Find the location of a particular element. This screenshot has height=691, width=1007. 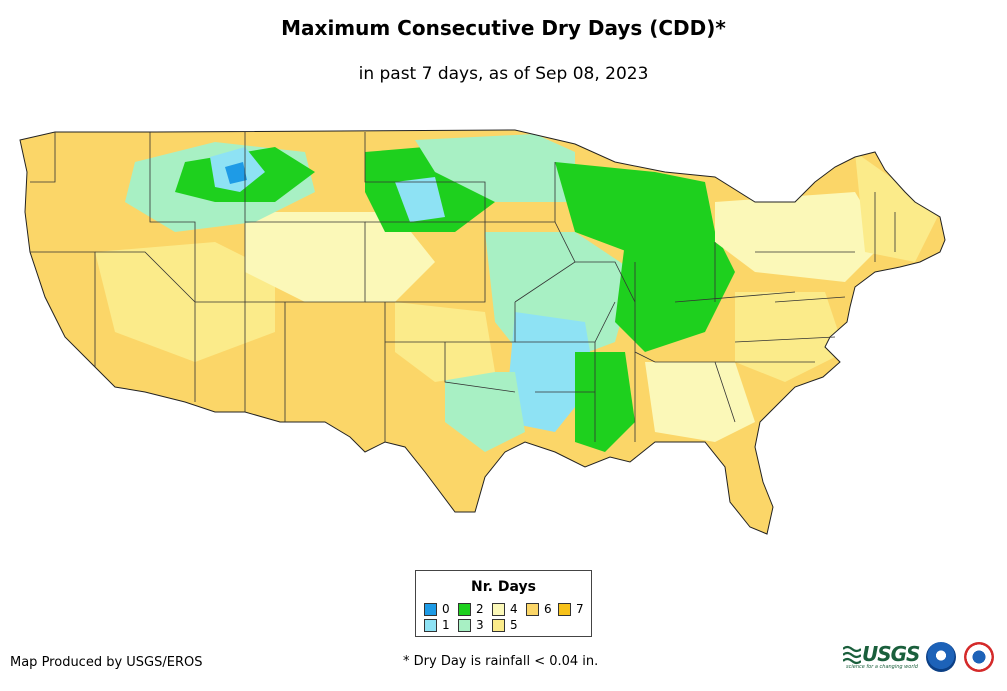

legend: Nr. Days 0 1 2 3 4 5 6 7 is located at coordinates (503, 603).